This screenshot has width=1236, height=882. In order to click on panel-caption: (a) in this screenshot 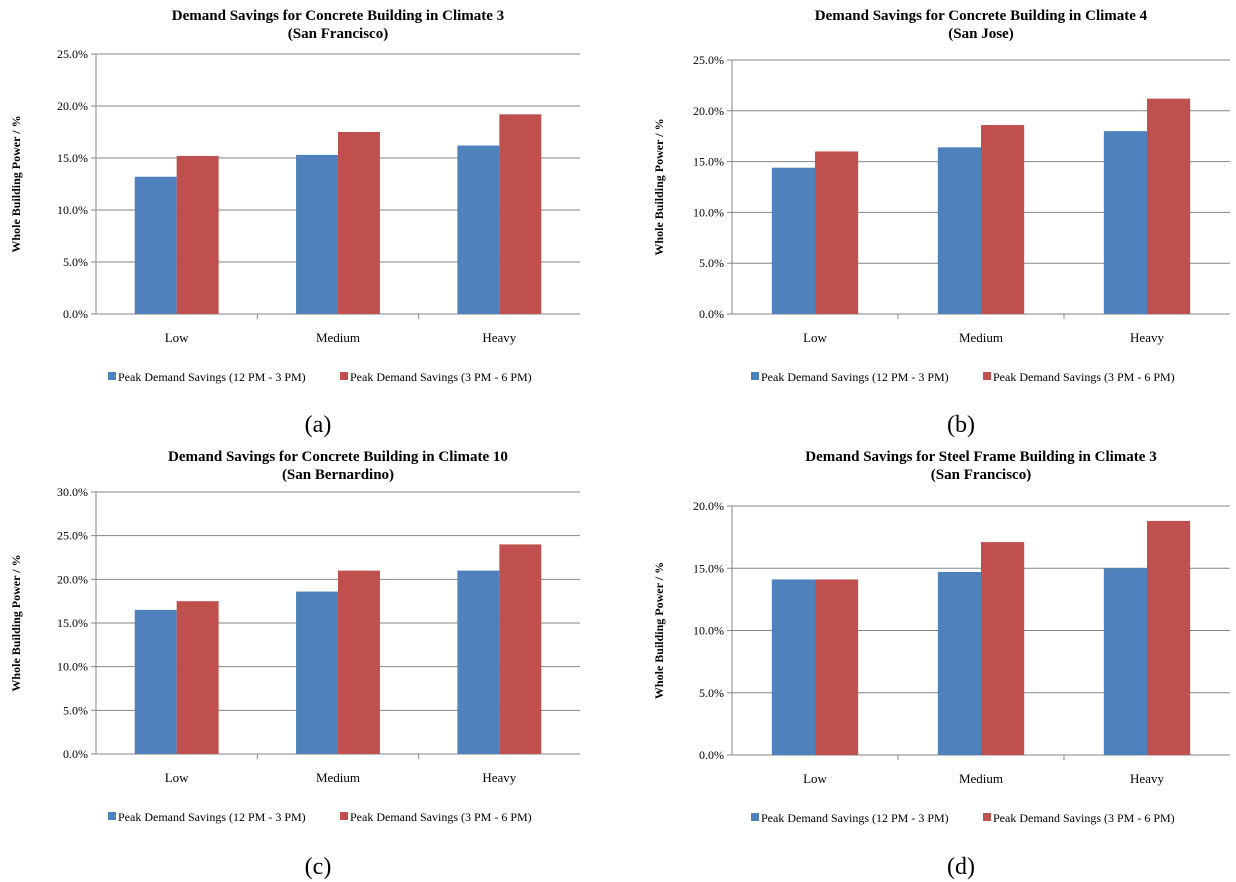, I will do `click(318, 425)`.